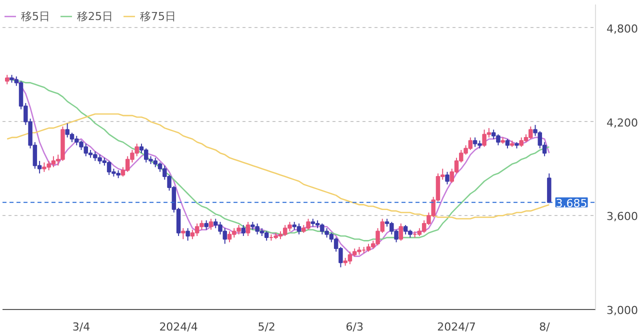  I want to click on y-tick-label: 3,600, so click(622, 217).